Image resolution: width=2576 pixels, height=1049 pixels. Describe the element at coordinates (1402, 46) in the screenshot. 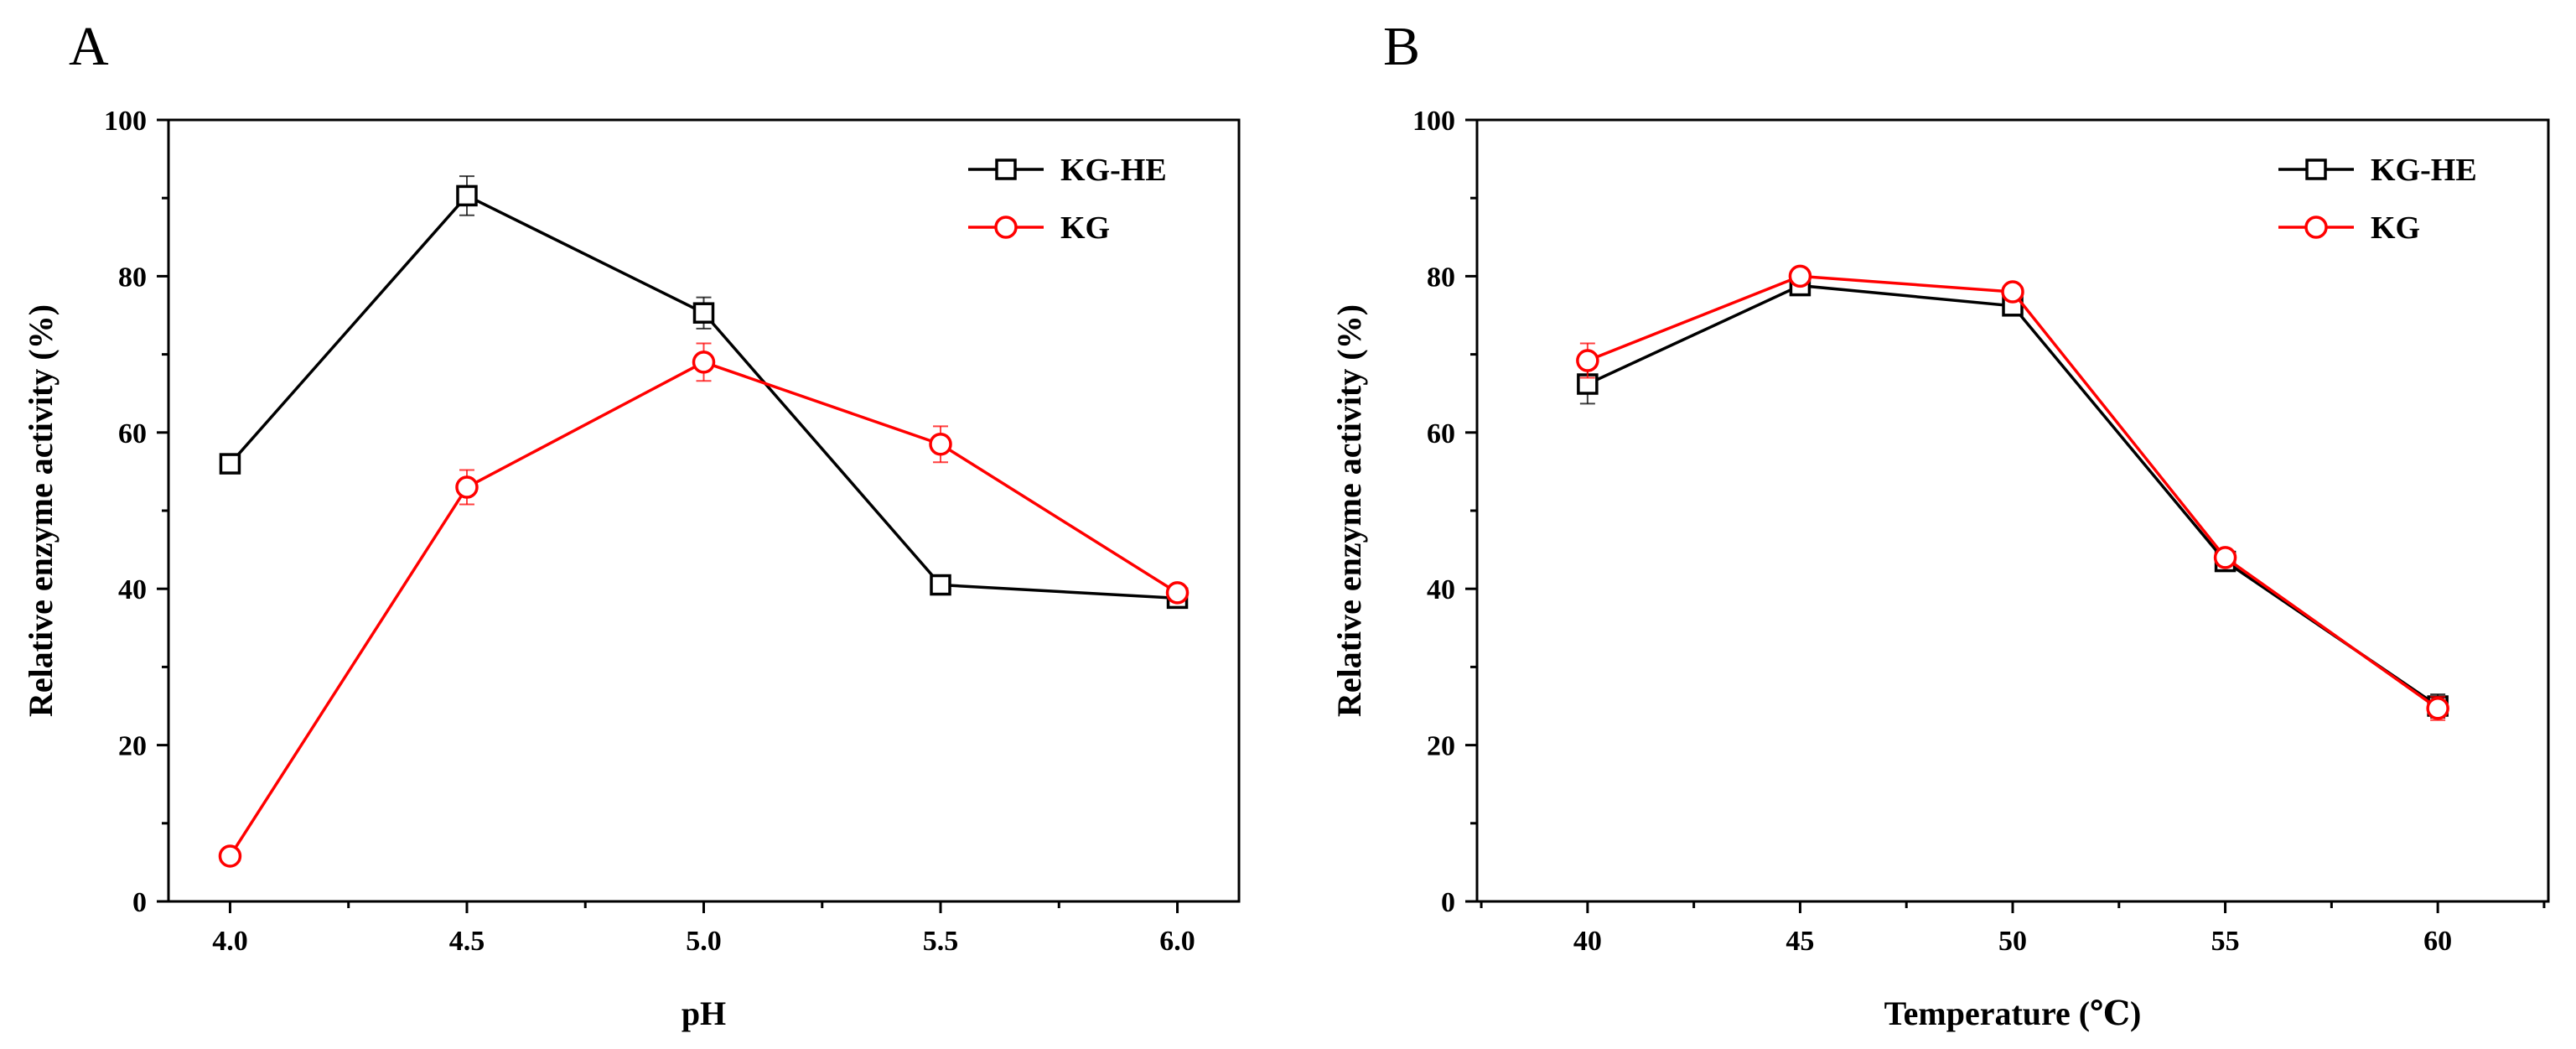

I see `panel-b-label: B` at that location.